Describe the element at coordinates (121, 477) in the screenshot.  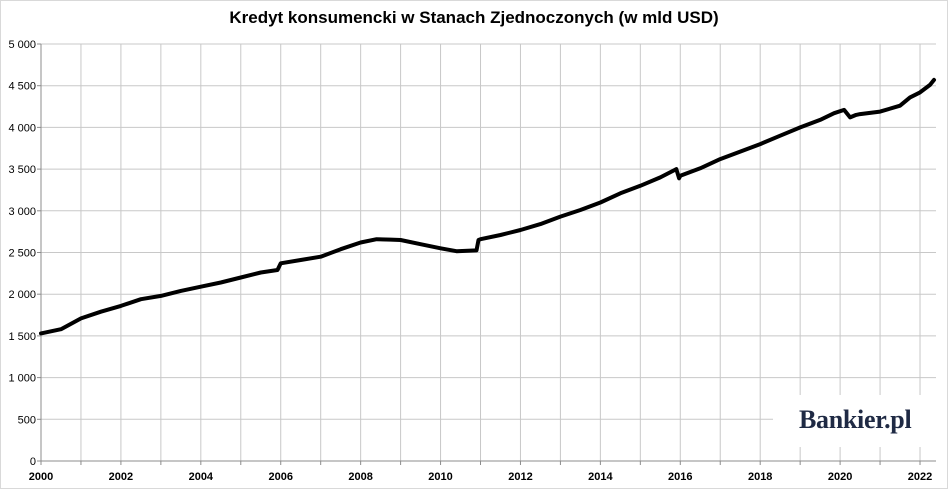
I see `x-tick-label: 2002` at that location.